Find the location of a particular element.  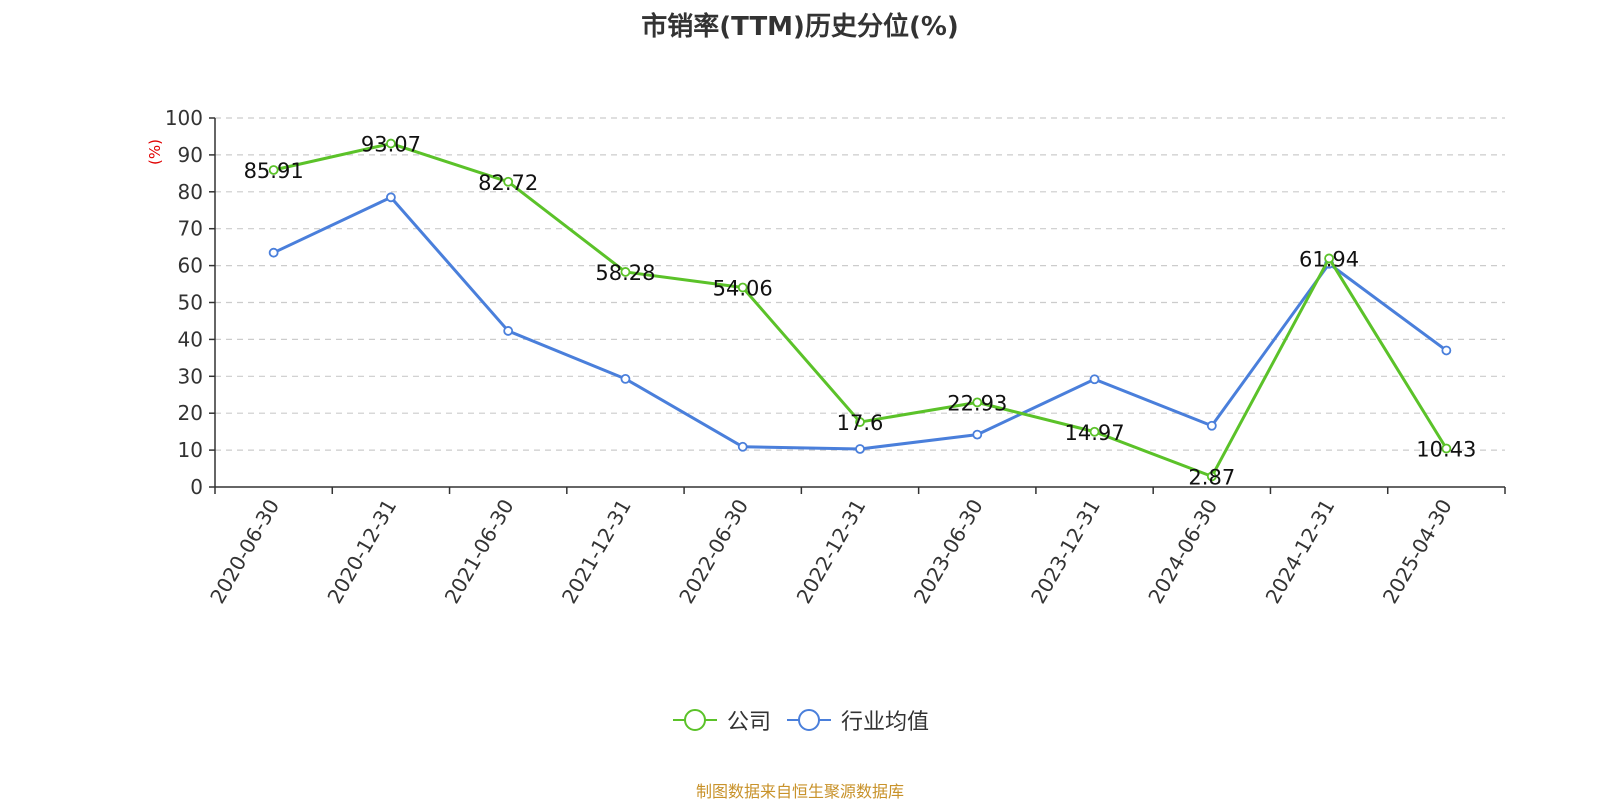

legend-item-industry-average: 行业均值 is located at coordinates (857, 720).